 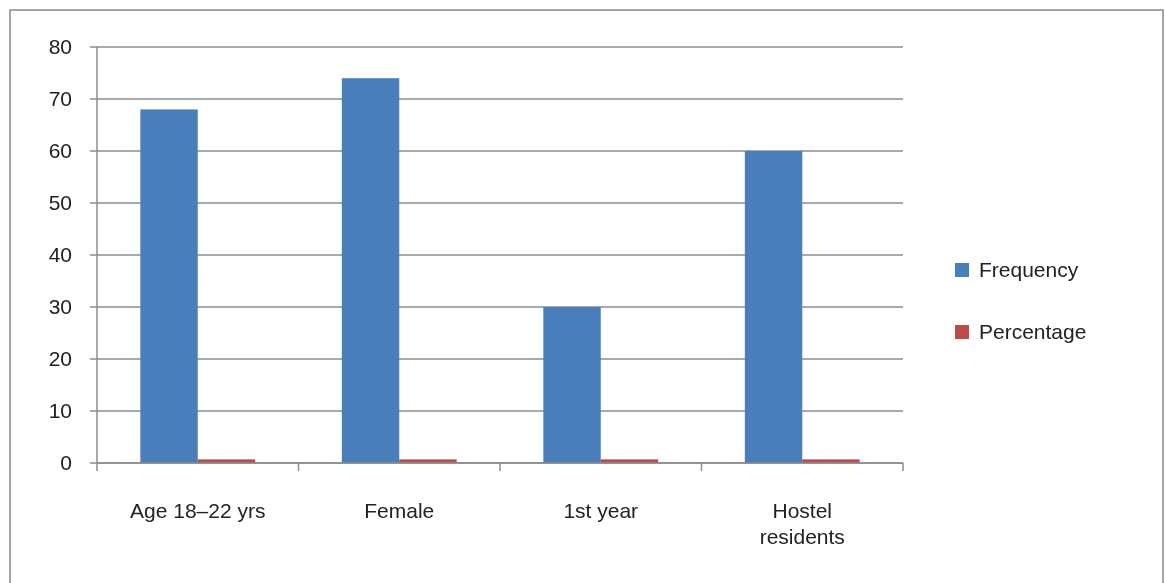 I want to click on x-tick-label: Age 18–22 yrs, so click(x=198, y=510).